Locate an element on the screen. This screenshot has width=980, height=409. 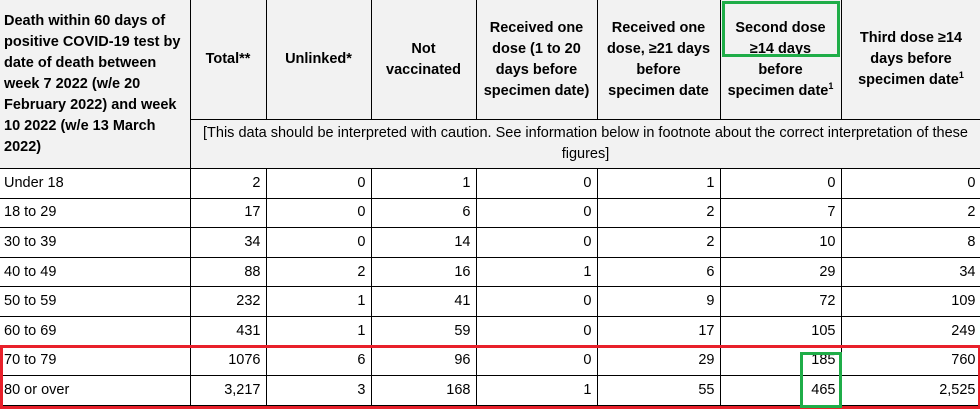
header-third-dose-text: Third dose ≥14 days before specimen date is located at coordinates (910, 59).